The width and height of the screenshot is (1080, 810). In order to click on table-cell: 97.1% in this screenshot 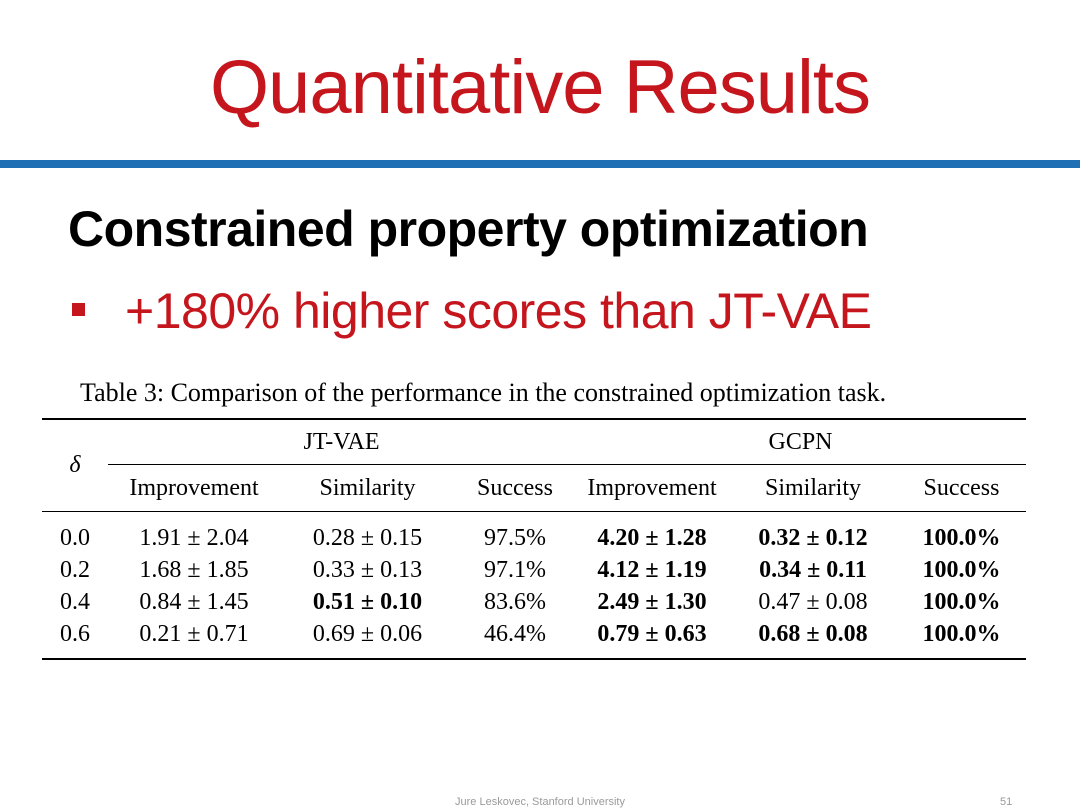, I will do `click(515, 569)`.